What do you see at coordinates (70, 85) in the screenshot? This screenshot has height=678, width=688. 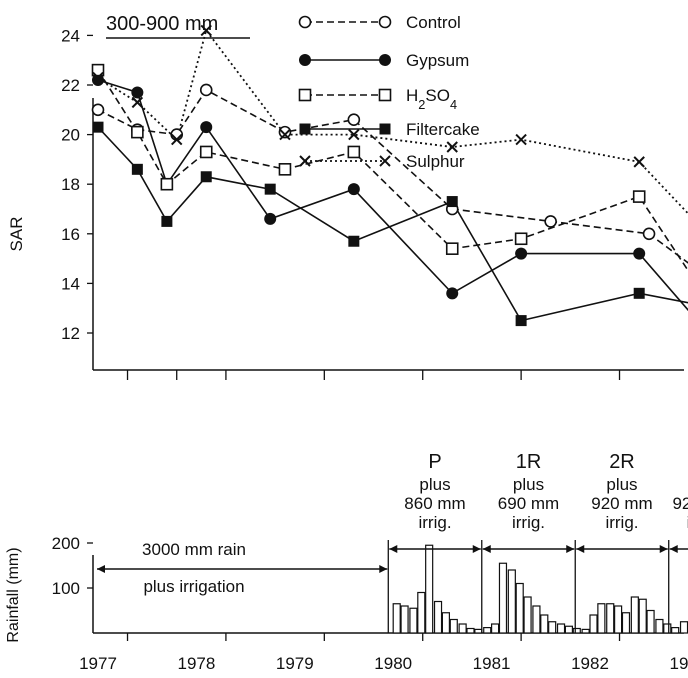 I see `sar-y-tick-label: 22` at bounding box center [70, 85].